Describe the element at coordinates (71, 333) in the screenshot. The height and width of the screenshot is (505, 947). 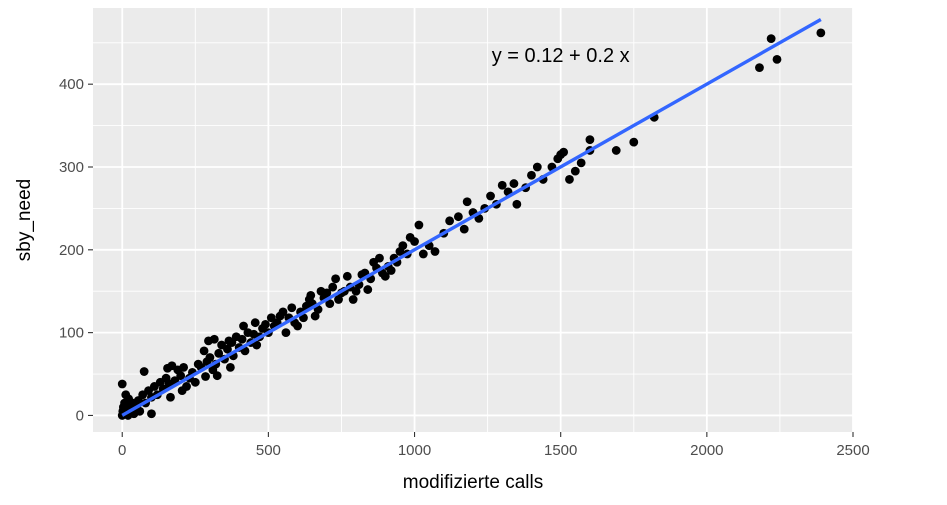
I see `y-tick-label: 100` at that location.